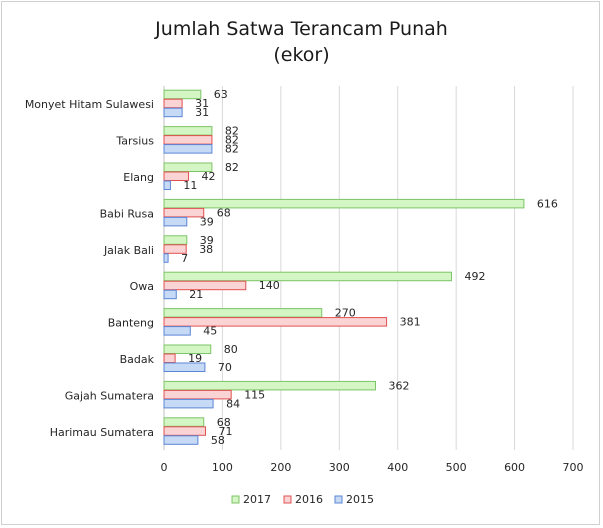 This screenshot has height=528, width=603. I want to click on legend: 2017 2016 2015, so click(302, 499).